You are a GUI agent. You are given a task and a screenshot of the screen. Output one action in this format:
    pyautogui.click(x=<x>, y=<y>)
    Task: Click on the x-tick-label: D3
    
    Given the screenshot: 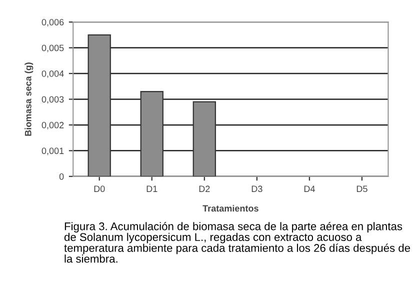 What is the action you would take?
    pyautogui.click(x=257, y=189)
    